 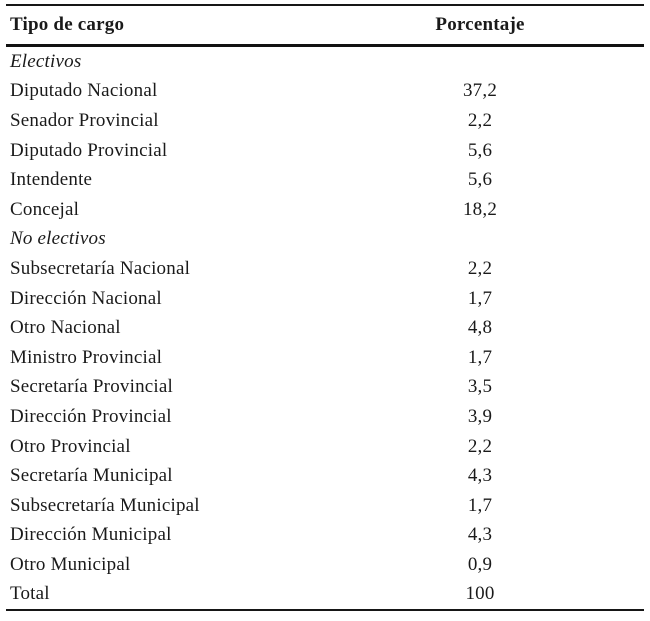 What do you see at coordinates (45, 209) in the screenshot?
I see `row-label: Concejal` at bounding box center [45, 209].